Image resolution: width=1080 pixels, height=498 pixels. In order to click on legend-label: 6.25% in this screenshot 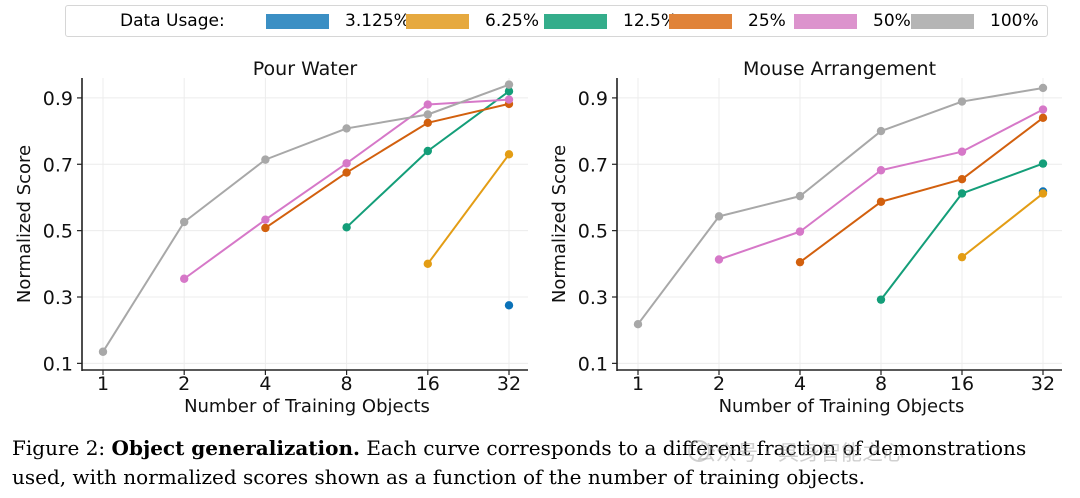, I will do `click(512, 21)`.